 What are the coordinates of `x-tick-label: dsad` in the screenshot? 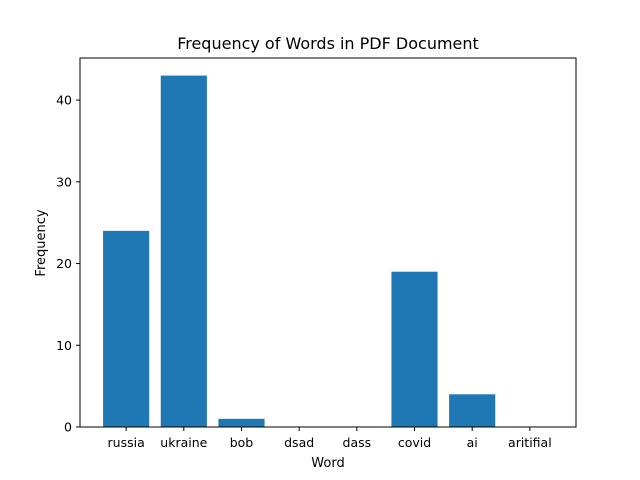 It's located at (299, 442).